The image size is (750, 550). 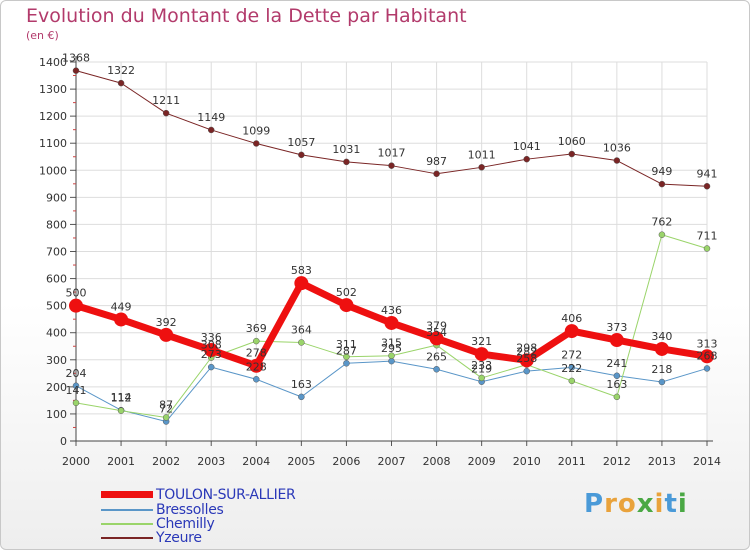 What do you see at coordinates (76, 461) in the screenshot?
I see `x-tick-label: 2000` at bounding box center [76, 461].